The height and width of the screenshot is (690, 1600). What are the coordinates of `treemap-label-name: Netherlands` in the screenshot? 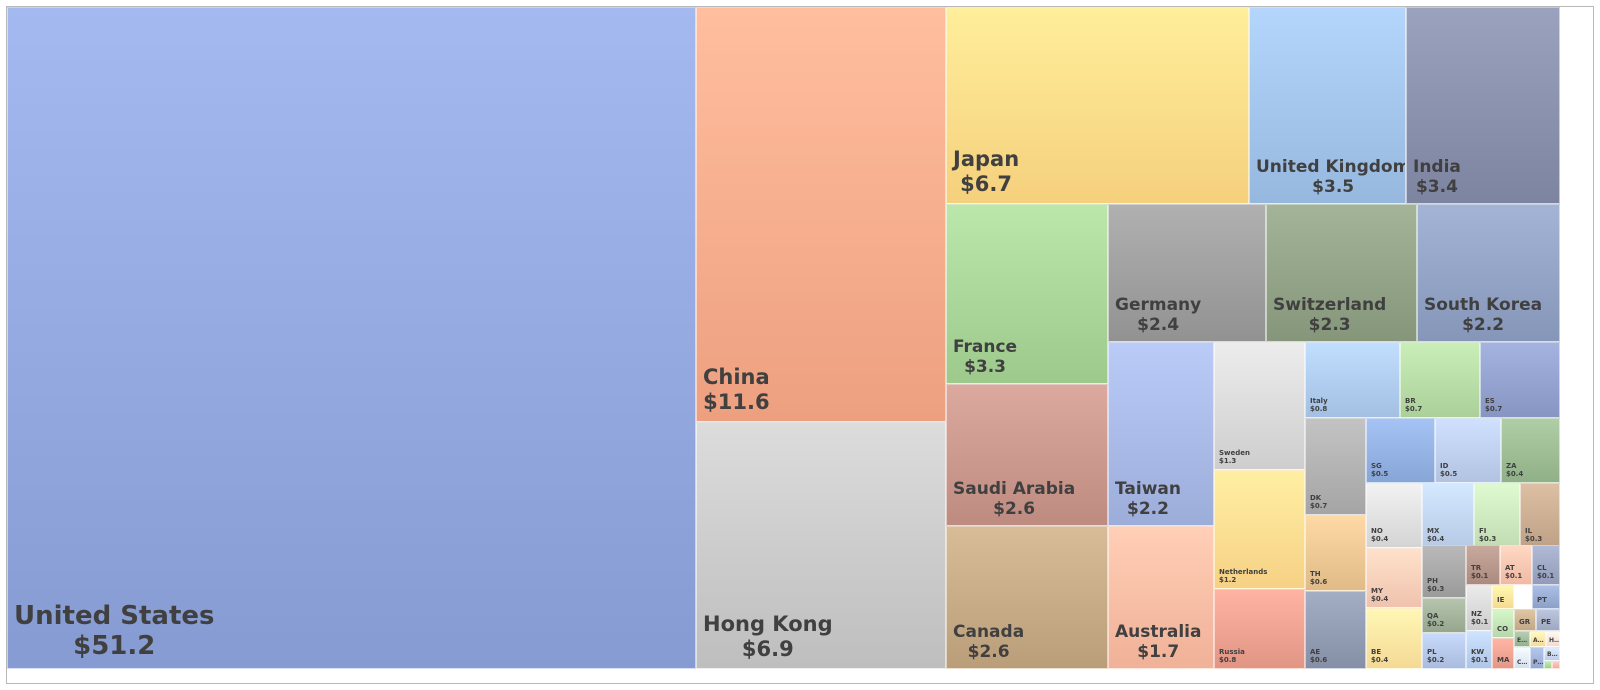 It's located at (1243, 571).